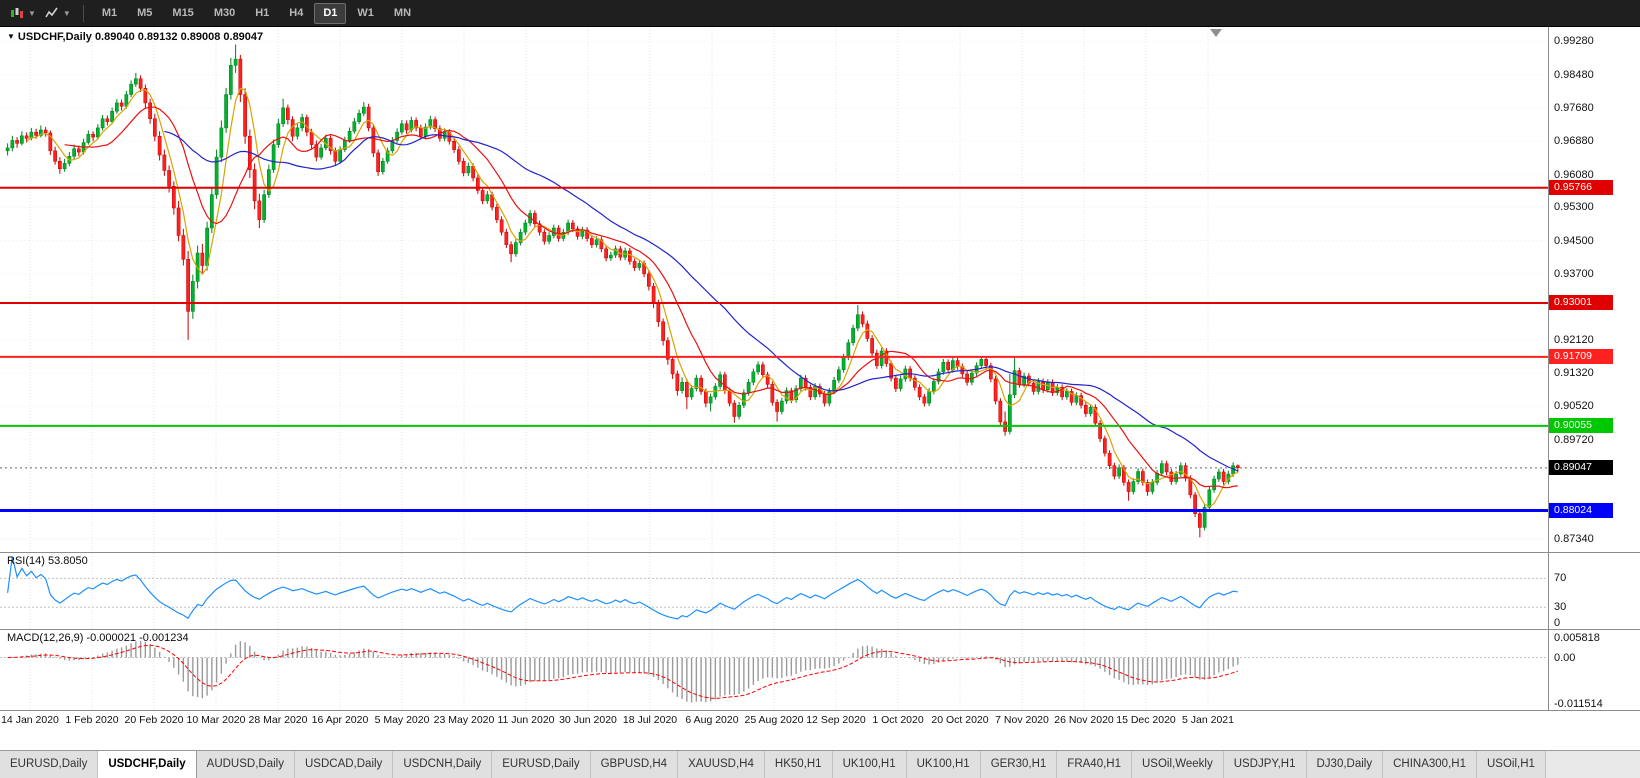 The height and width of the screenshot is (778, 1640). What do you see at coordinates (1574, 74) in the screenshot?
I see `price-tick: 0.98480` at bounding box center [1574, 74].